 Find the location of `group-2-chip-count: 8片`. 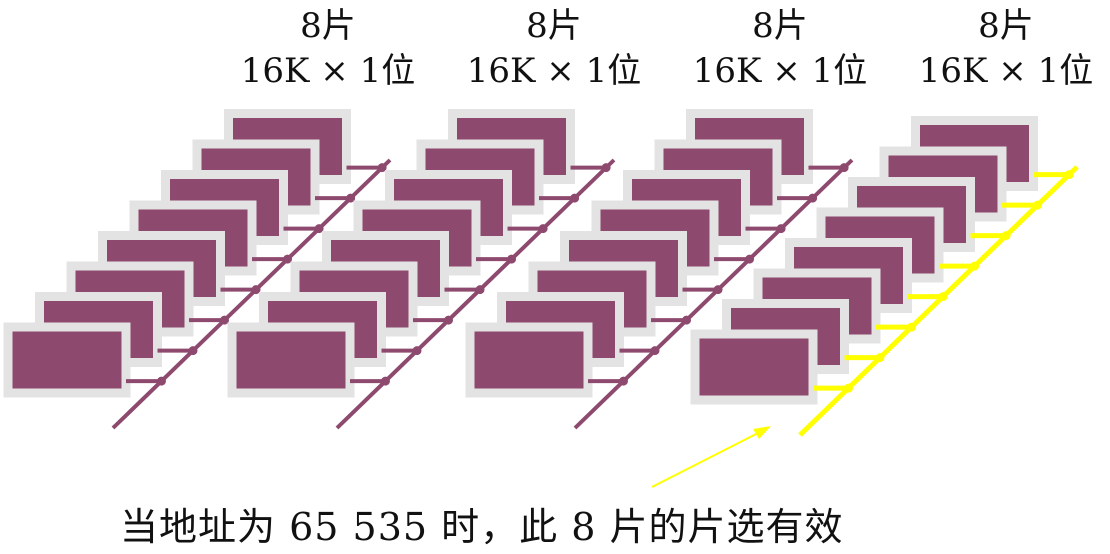

group-2-chip-count: 8片 is located at coordinates (554, 26).